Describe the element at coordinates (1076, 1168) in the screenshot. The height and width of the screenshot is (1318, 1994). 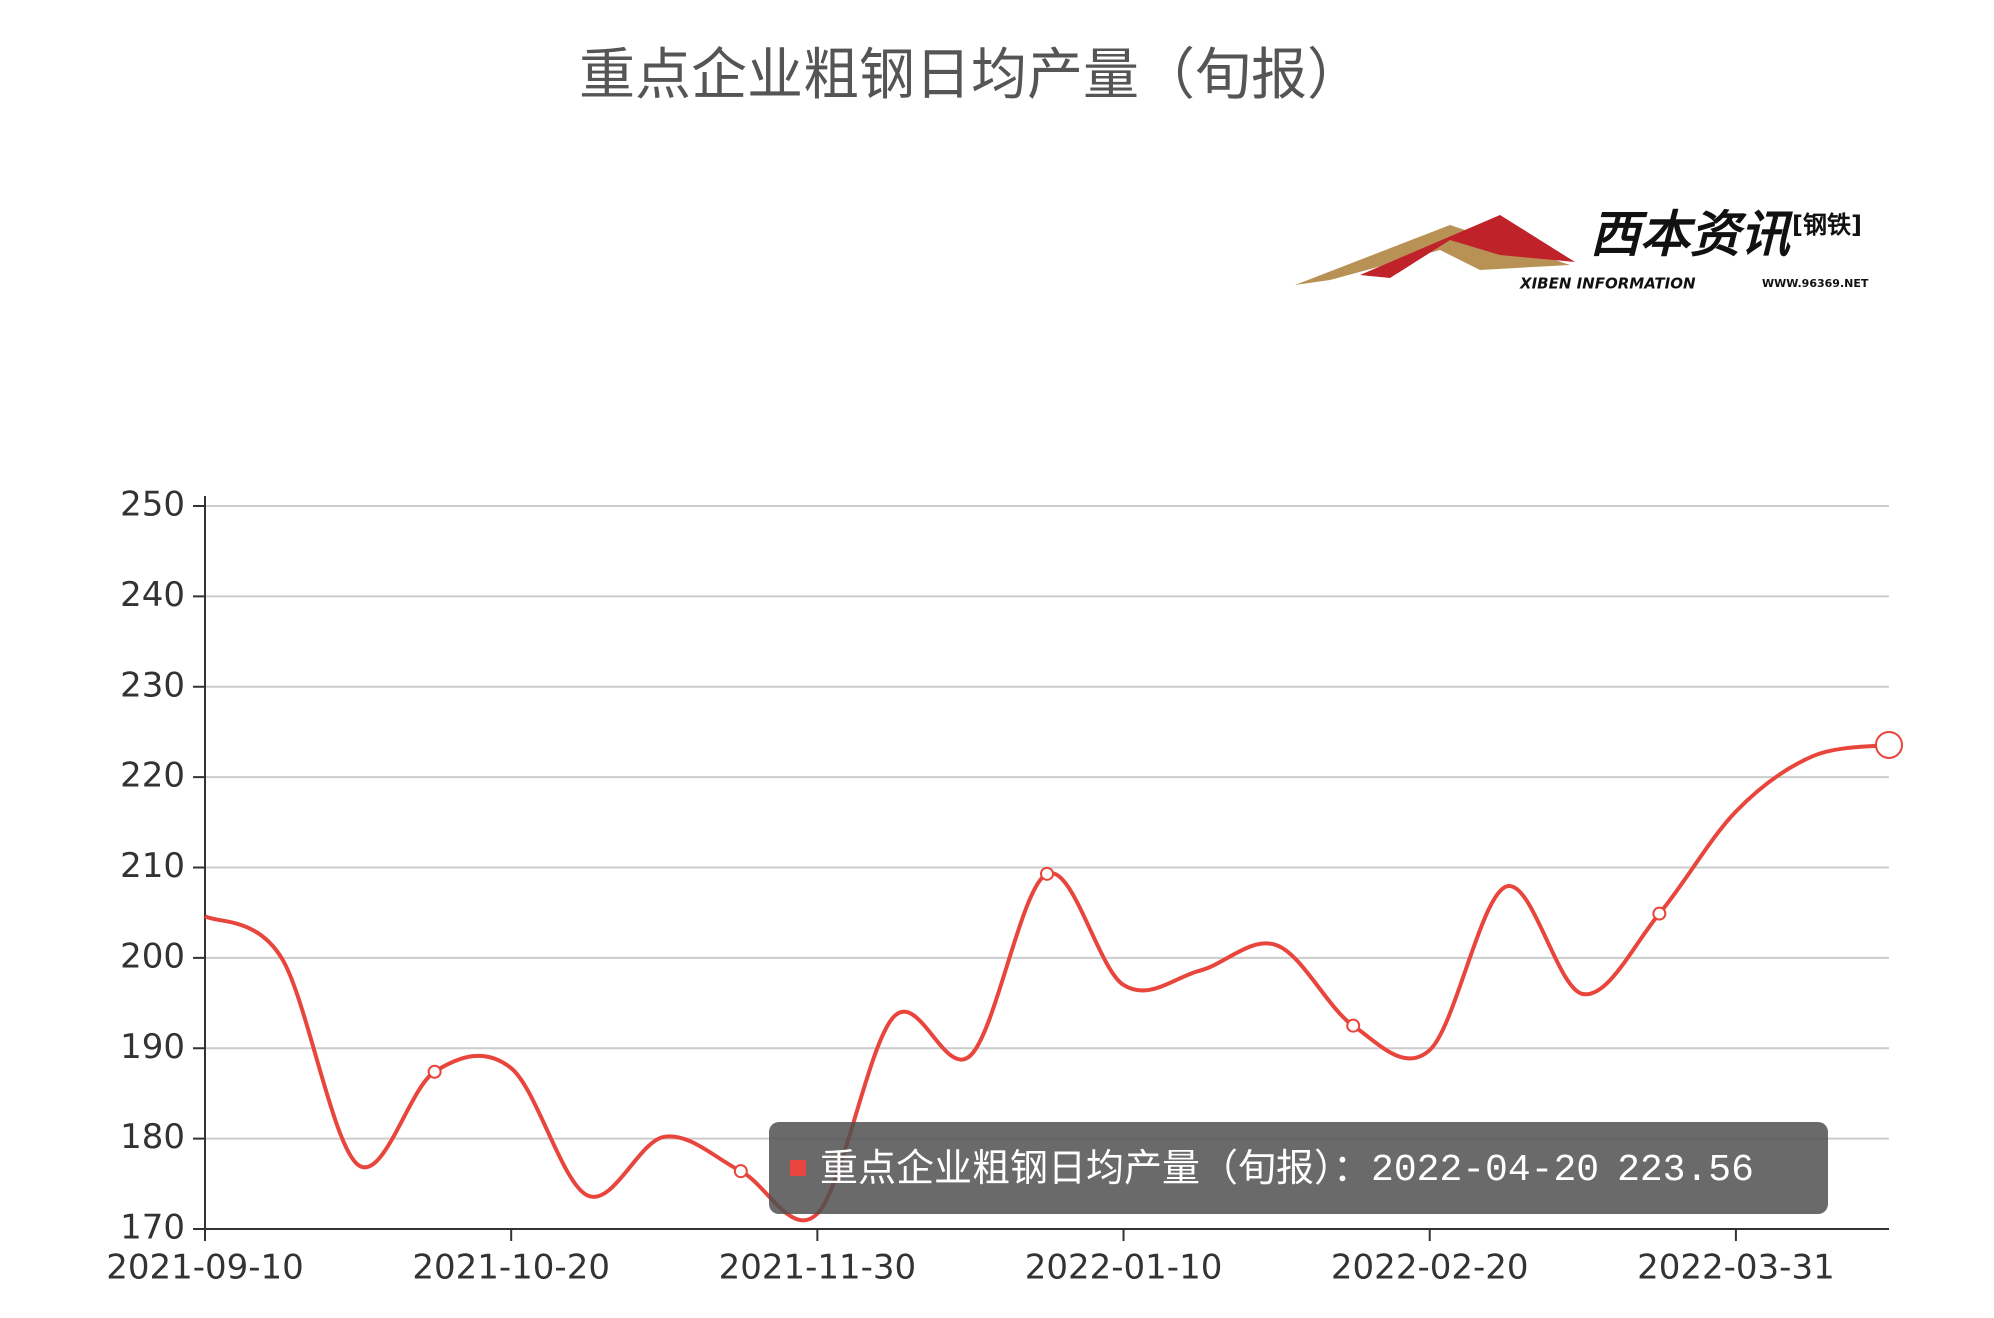
I see `tooltip-series: 重点企业粗钢日均产量（旬报）` at that location.